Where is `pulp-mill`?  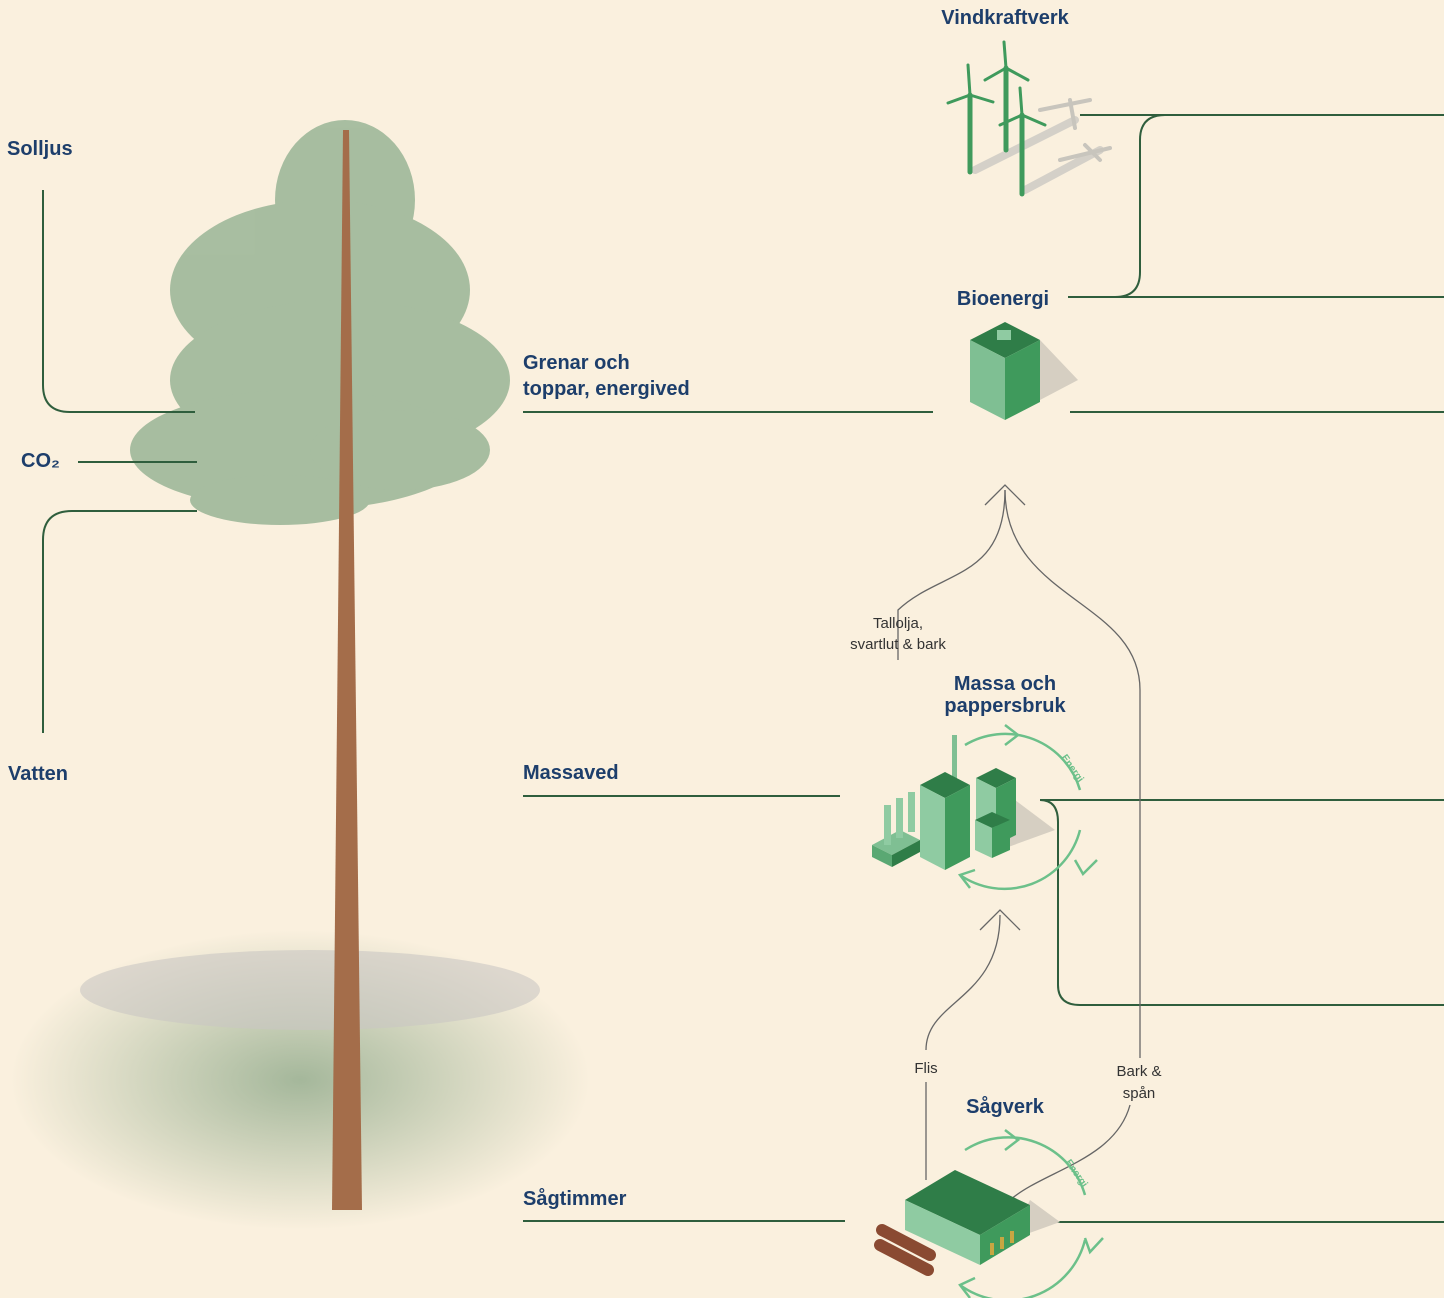 pulp-mill is located at coordinates (963, 802).